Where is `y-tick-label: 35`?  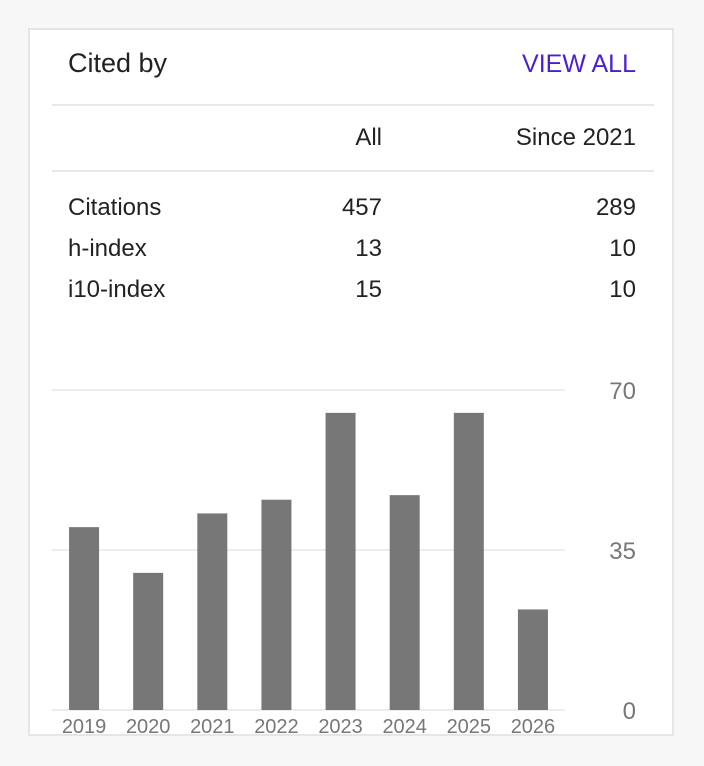
y-tick-label: 35 is located at coordinates (622, 551).